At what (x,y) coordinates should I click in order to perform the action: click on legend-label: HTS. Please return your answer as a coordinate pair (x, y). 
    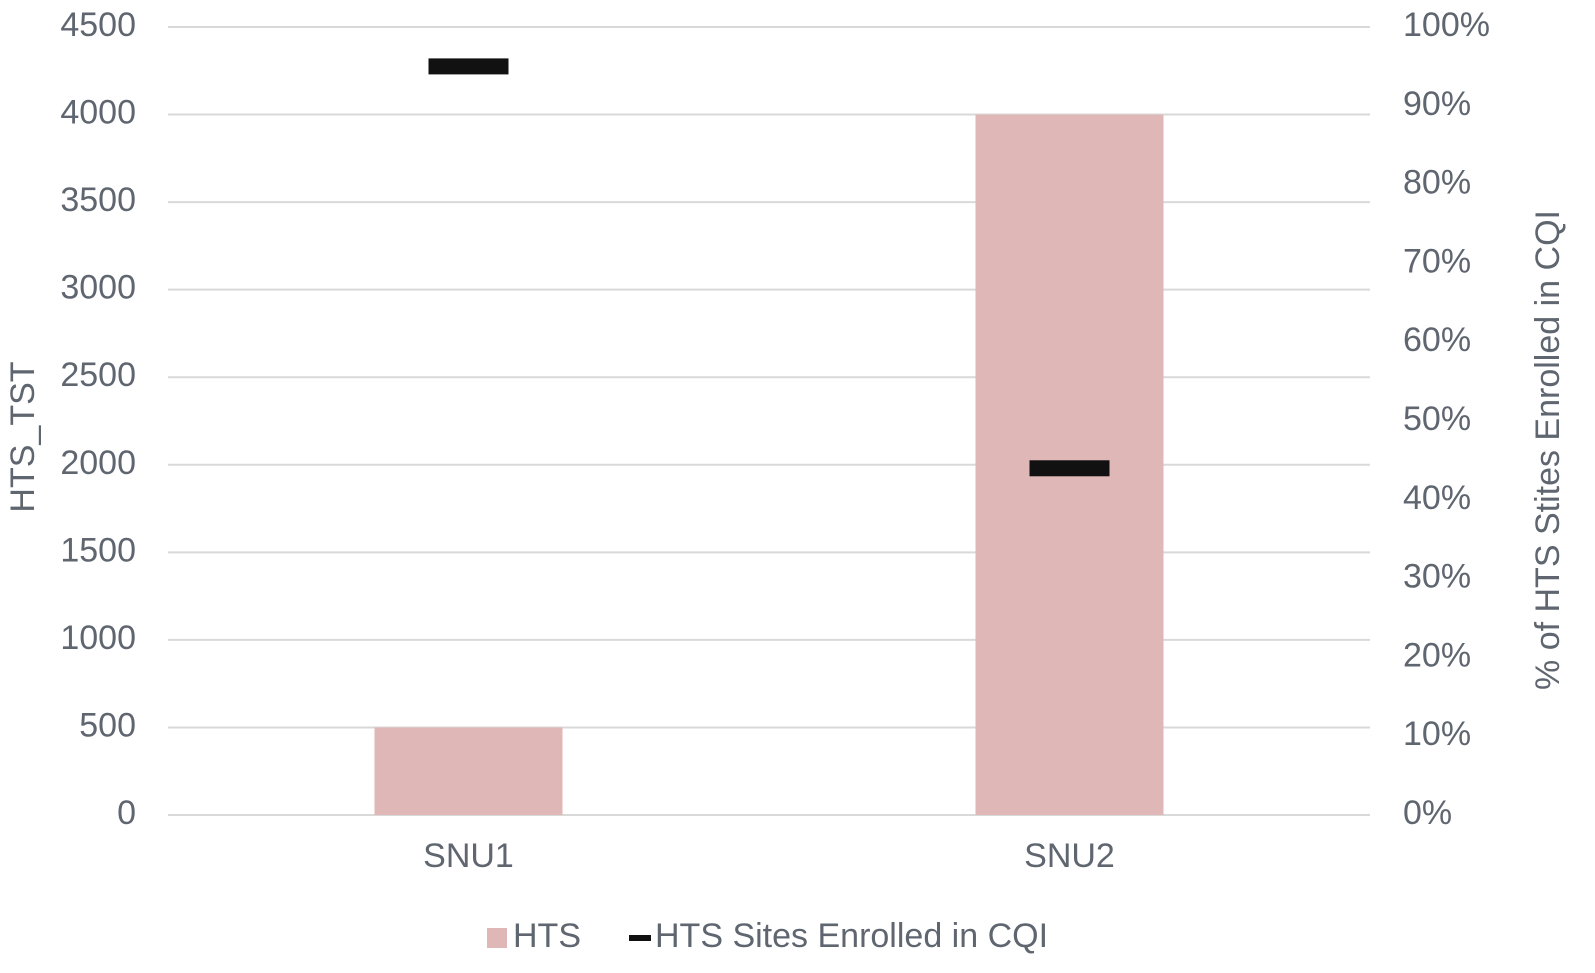
    Looking at the image, I should click on (547, 936).